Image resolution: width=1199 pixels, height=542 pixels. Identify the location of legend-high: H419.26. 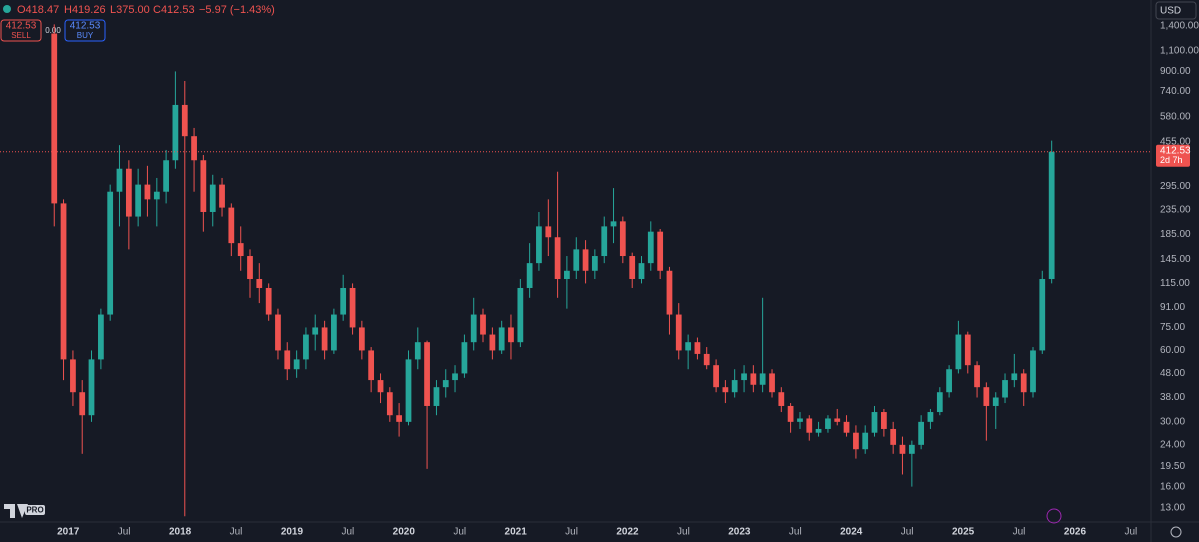
(85, 10).